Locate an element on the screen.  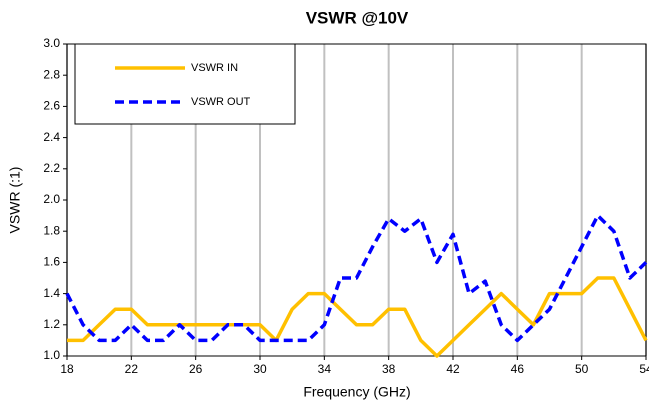
x-tick-label: 54 is located at coordinates (644, 369).